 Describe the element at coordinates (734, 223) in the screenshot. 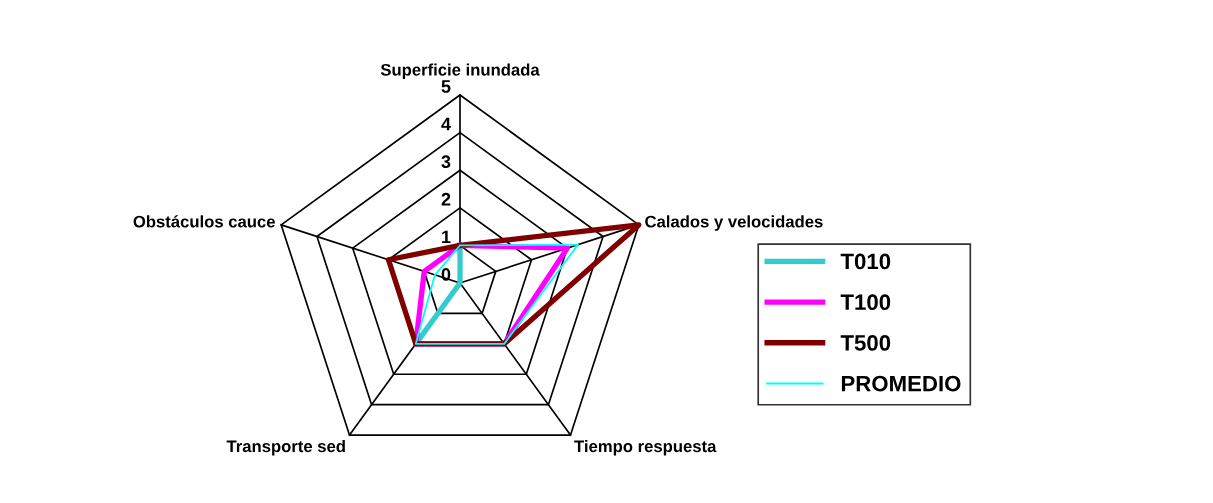

I see `spoke-label: Calados y velocidades` at that location.